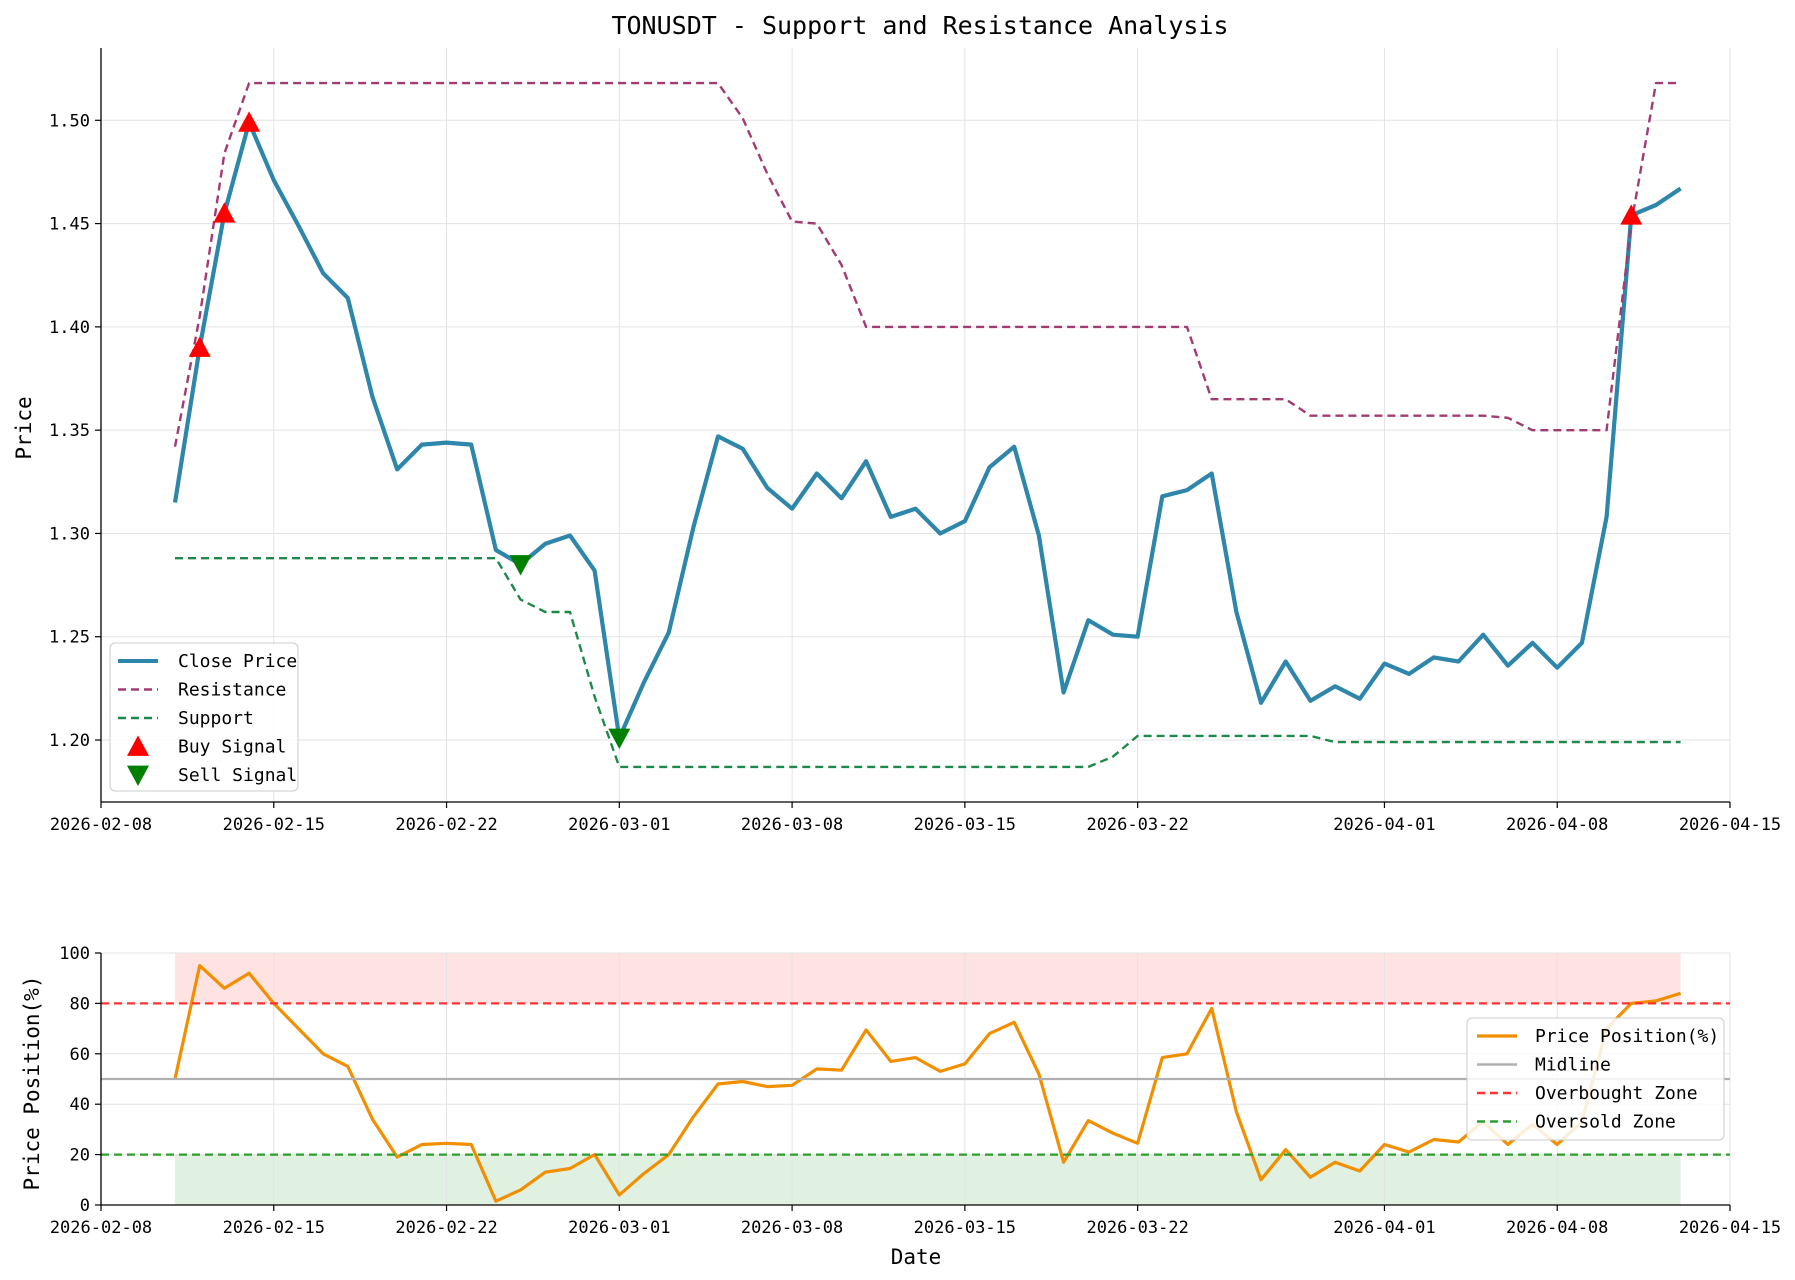 This screenshot has height=1280, width=1795. I want to click on y-tick-label: 1.40, so click(69, 328).